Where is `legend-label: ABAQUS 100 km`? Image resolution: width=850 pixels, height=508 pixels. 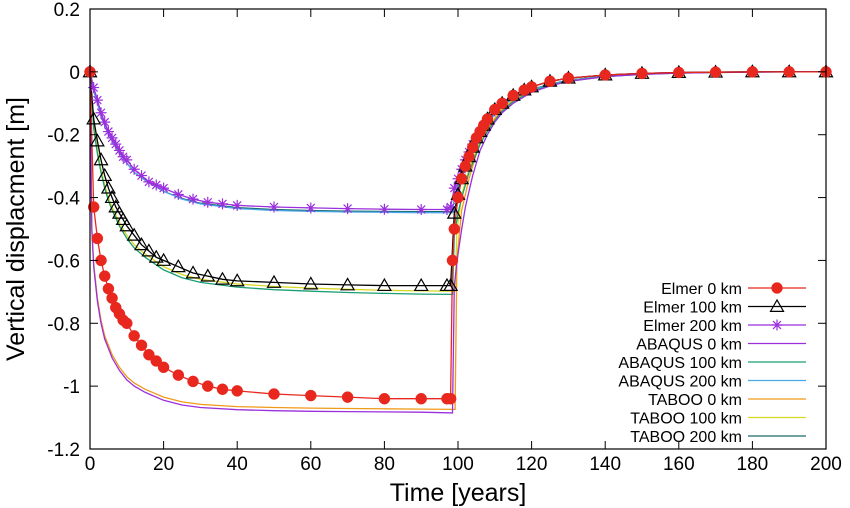 legend-label: ABAQUS 100 km is located at coordinates (680, 363).